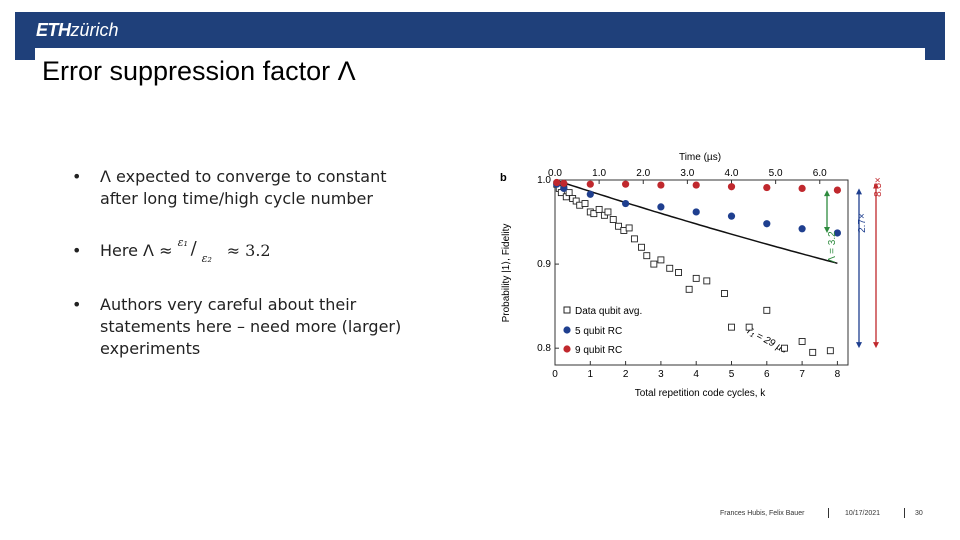 This screenshot has height=540, width=960. What do you see at coordinates (228, 304) in the screenshot?
I see `bullet-text-line: Authors very careful about their` at bounding box center [228, 304].